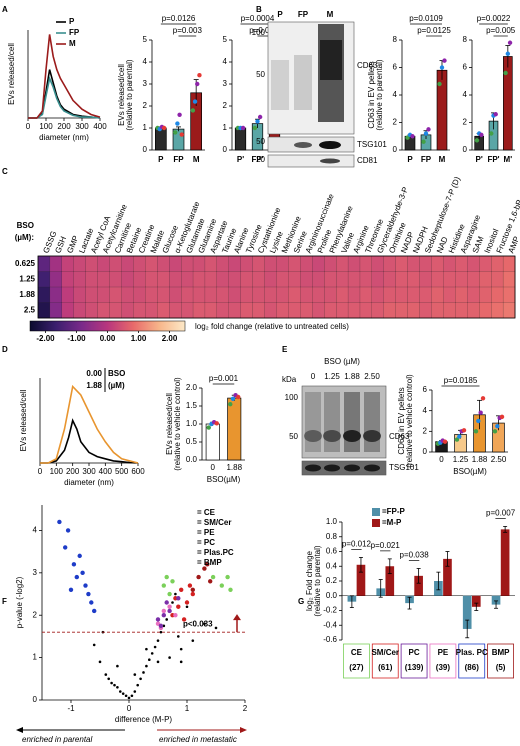  Describe the element at coordinates (206, 512) in the screenshot. I see `legend-label: = CE` at that location.